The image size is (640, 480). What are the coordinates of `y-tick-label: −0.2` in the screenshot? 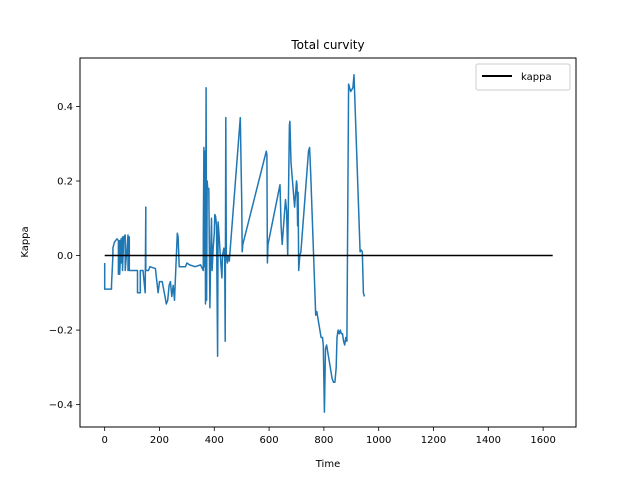 It's located at (61, 331).